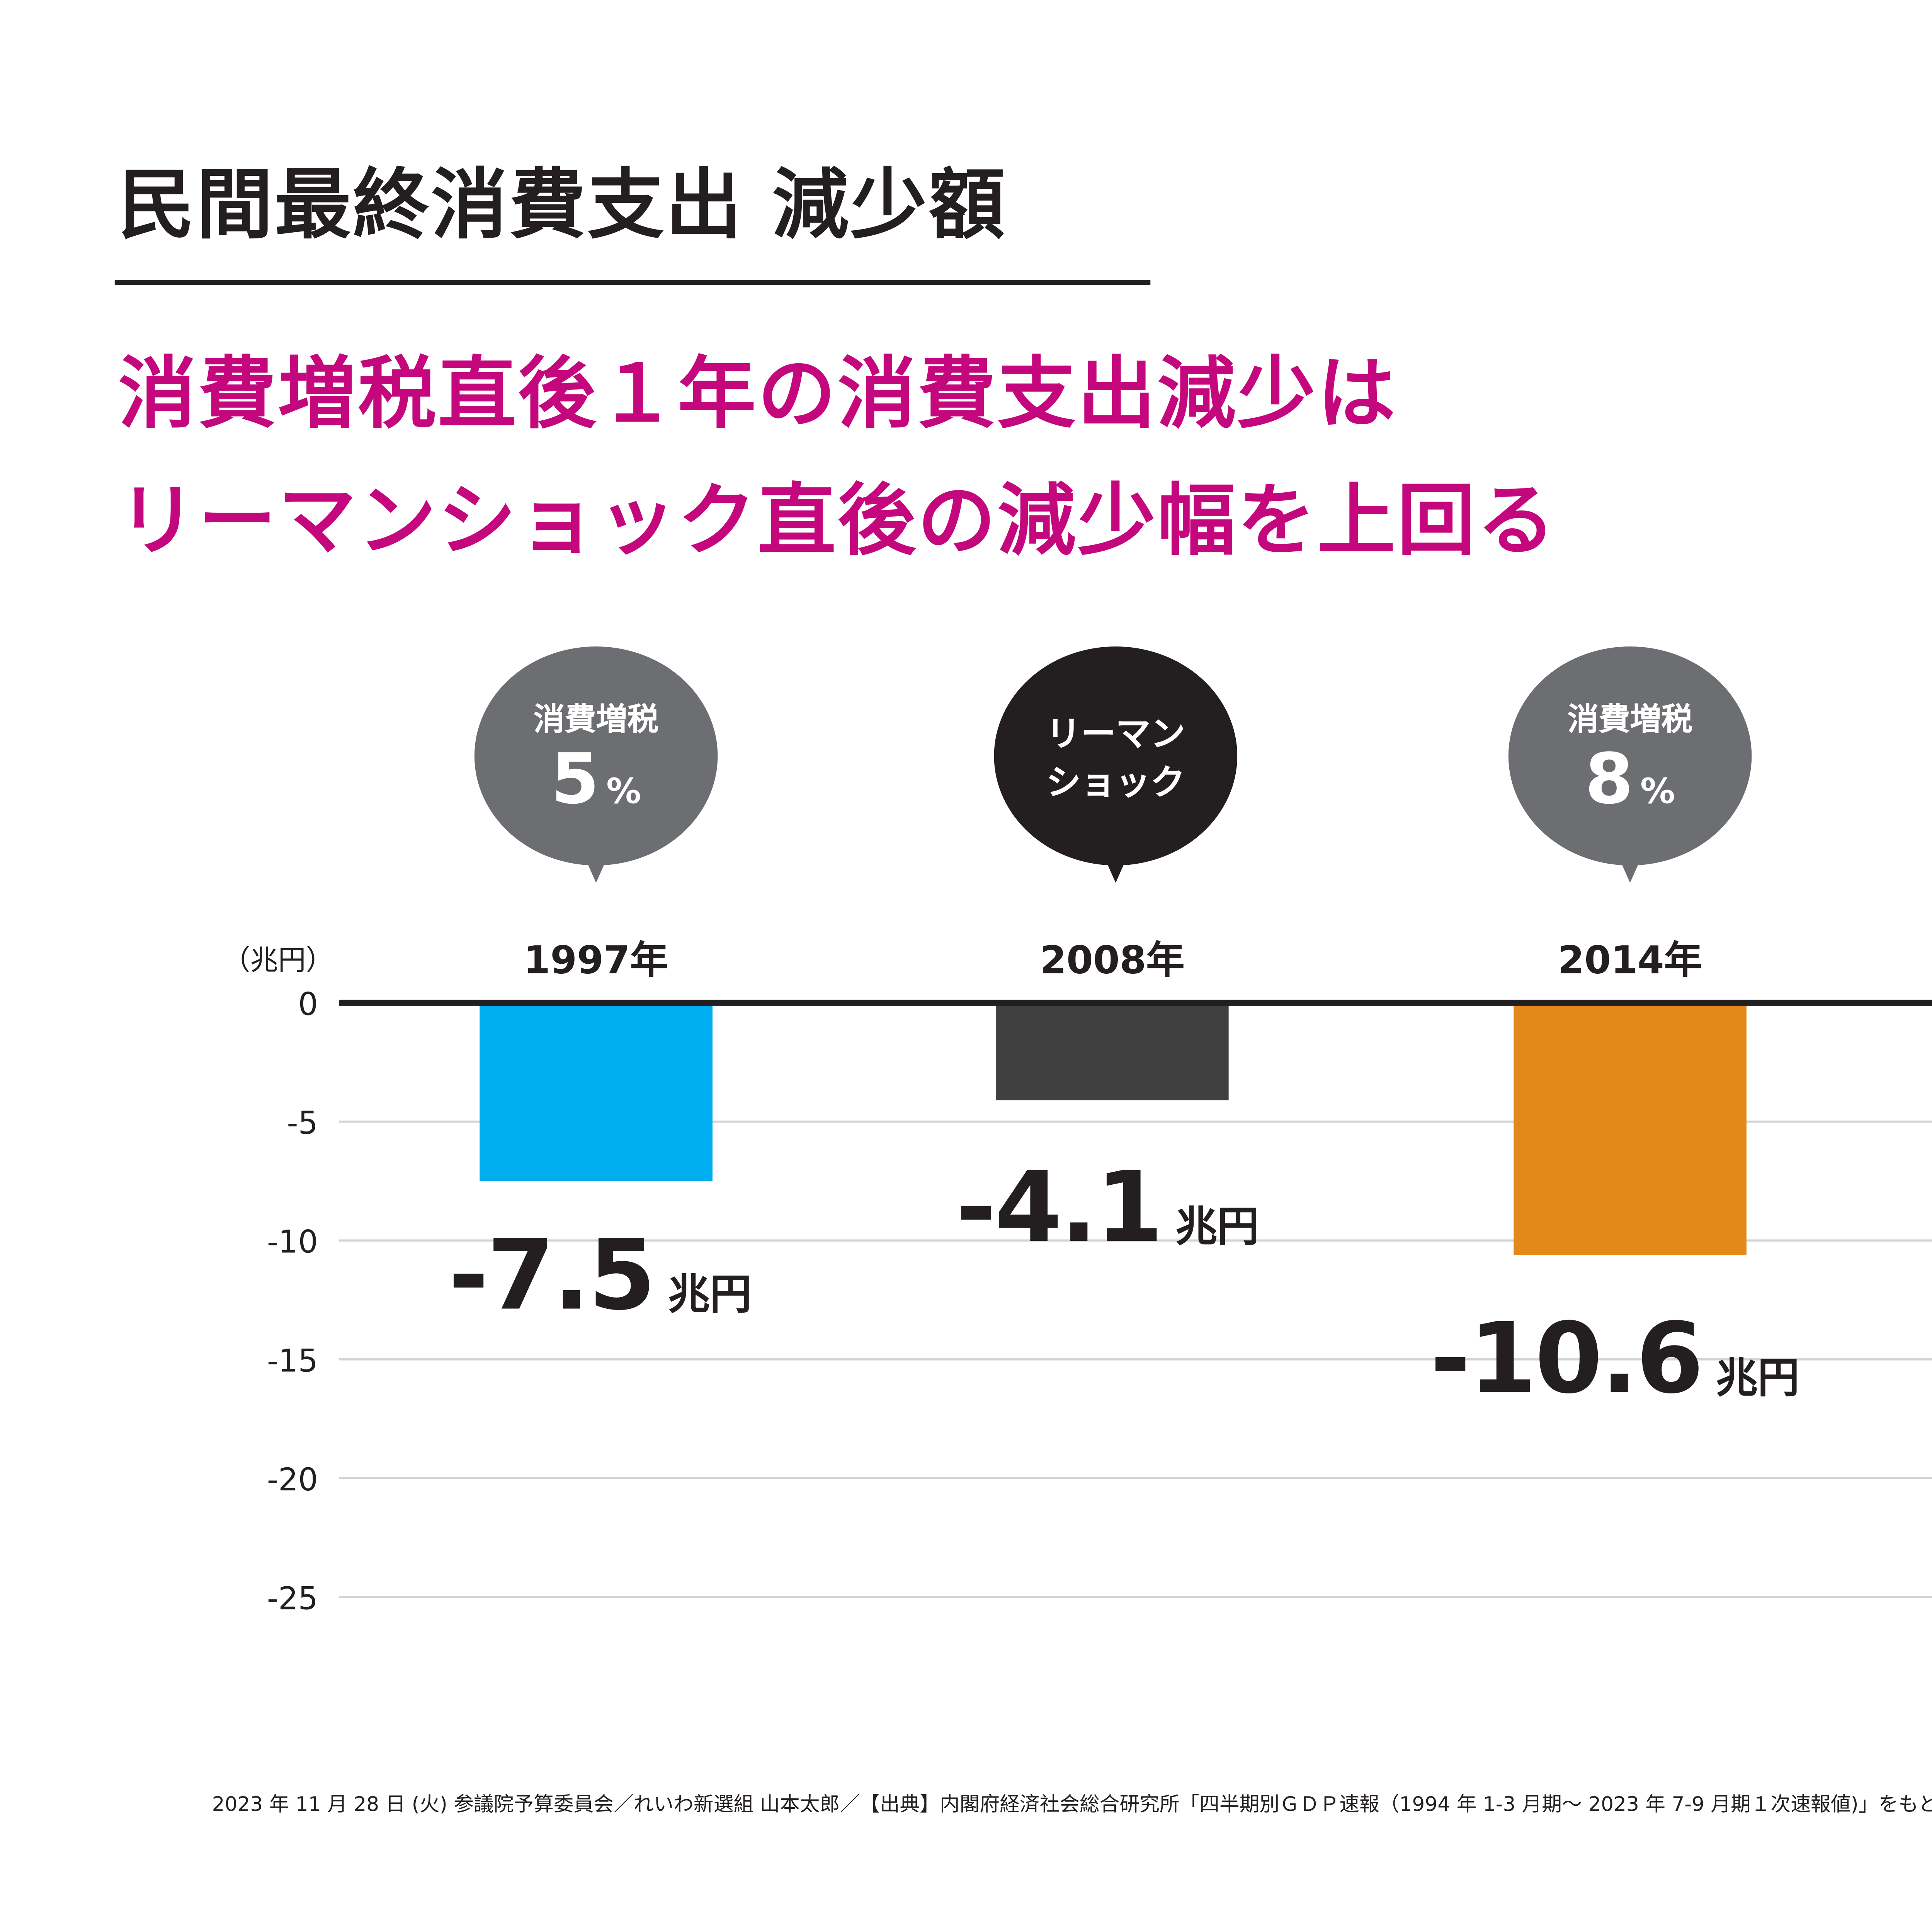 Image resolution: width=1932 pixels, height=1917 pixels. Describe the element at coordinates (308, 1004) in the screenshot. I see `y-tick-label: 0` at that location.